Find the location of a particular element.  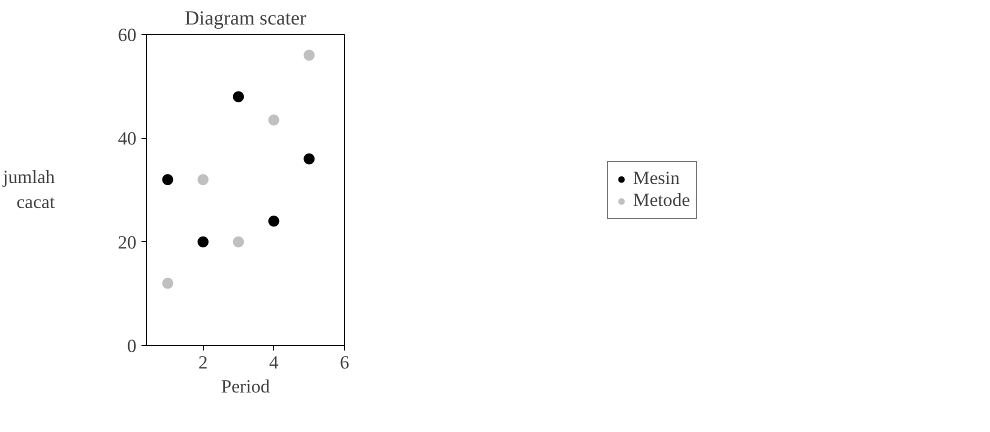

y-tick-label: 0 is located at coordinates (131, 346).